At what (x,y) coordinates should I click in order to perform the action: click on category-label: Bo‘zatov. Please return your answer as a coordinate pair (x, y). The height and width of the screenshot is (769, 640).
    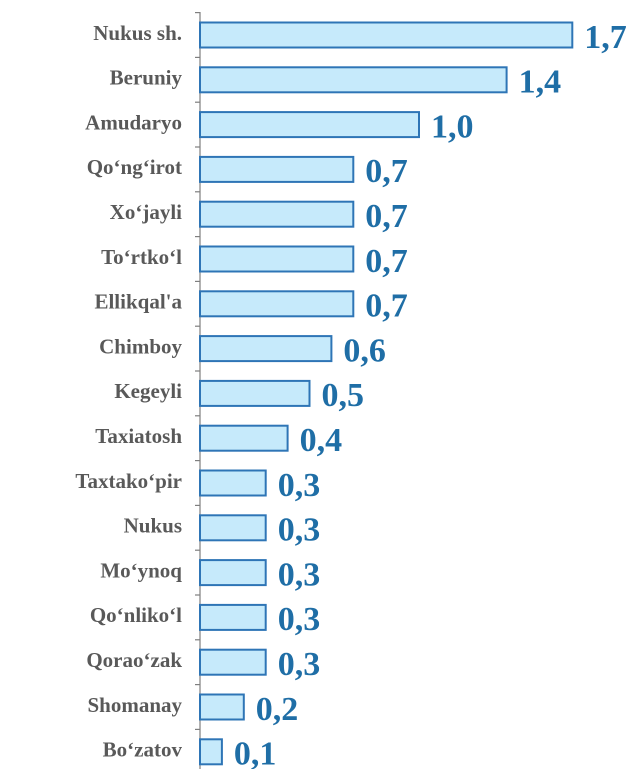
    Looking at the image, I should click on (143, 750).